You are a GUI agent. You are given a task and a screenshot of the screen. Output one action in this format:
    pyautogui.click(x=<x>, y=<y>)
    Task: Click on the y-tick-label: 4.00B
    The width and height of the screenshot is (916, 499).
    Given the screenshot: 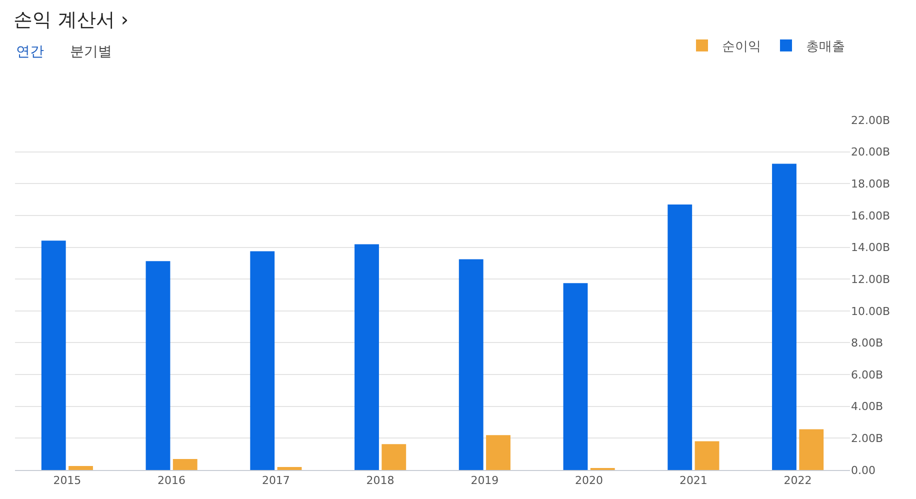 What is the action you would take?
    pyautogui.click(x=867, y=407)
    